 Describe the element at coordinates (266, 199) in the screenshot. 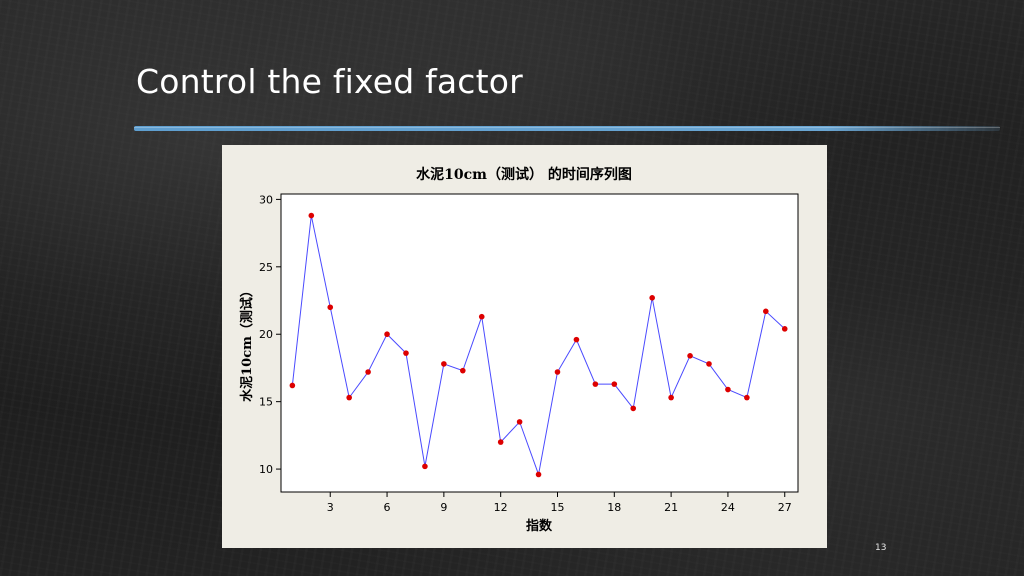

I see `y-tick-label: 30` at that location.